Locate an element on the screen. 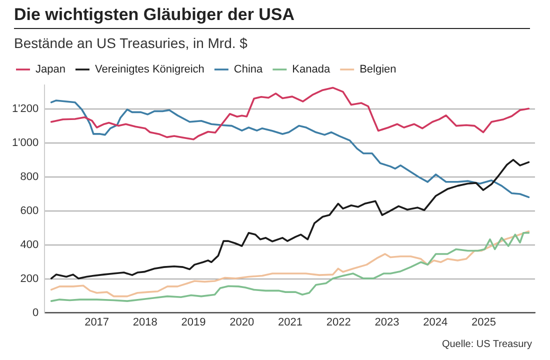 The image size is (550, 360). x-tick-label: 2020 is located at coordinates (242, 322).